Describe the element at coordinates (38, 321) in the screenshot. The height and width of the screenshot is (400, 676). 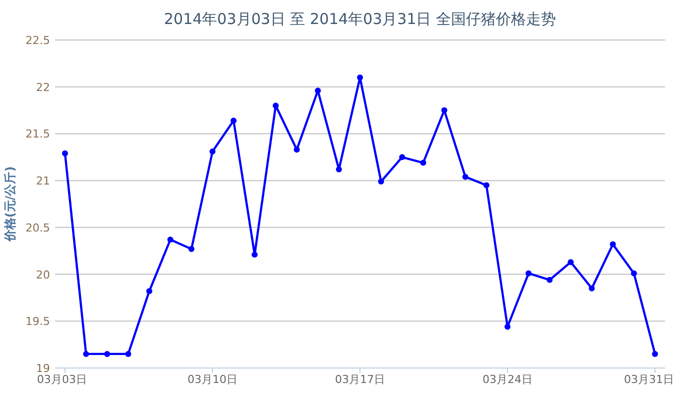
I see `y-tick-label: 19.5` at that location.